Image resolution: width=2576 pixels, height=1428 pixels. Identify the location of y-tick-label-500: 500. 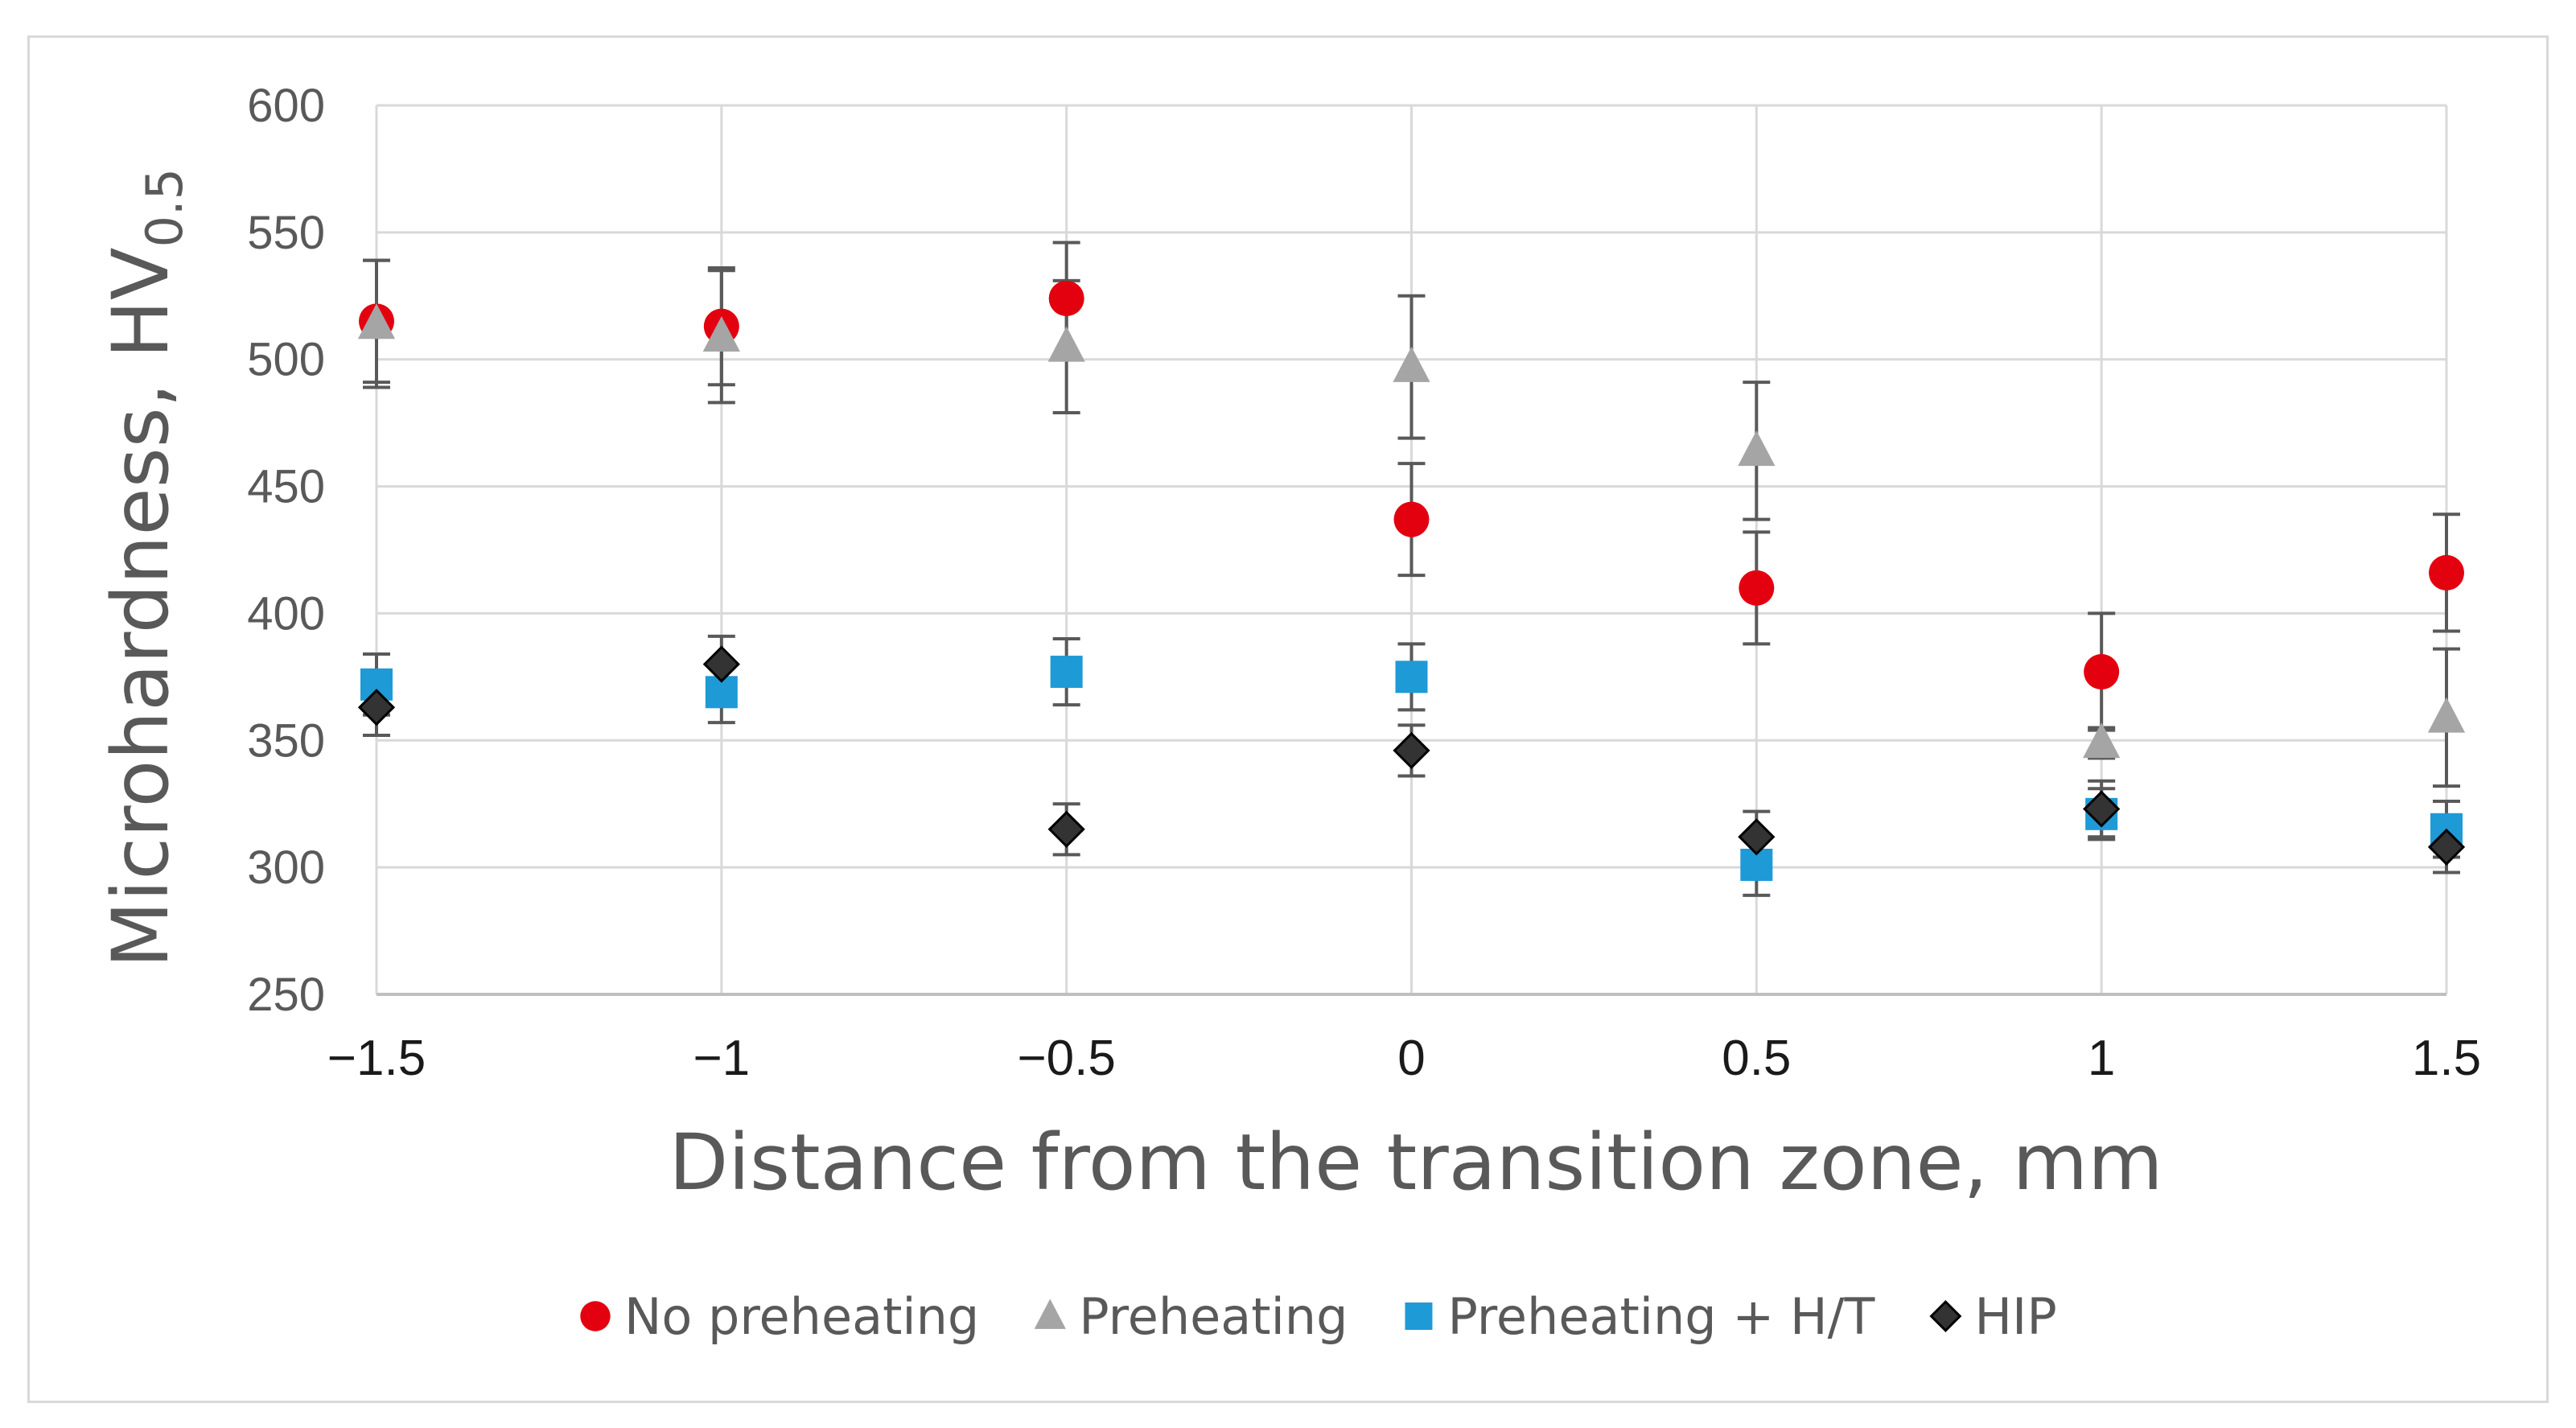
(286, 360).